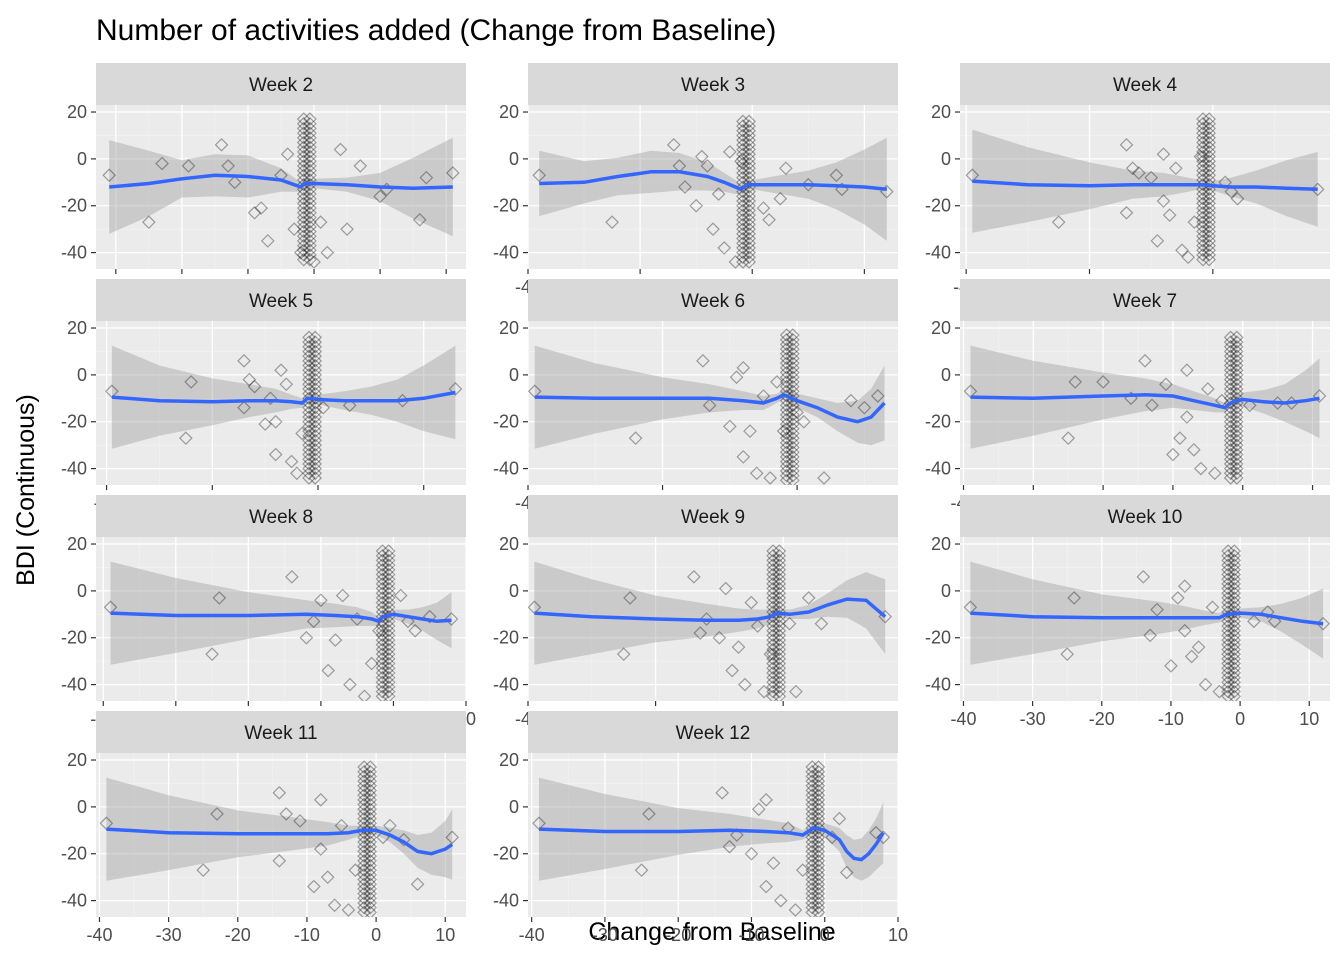 This screenshot has height=965, width=1344. Describe the element at coordinates (938, 685) in the screenshot. I see `y-tick-label: -40` at that location.